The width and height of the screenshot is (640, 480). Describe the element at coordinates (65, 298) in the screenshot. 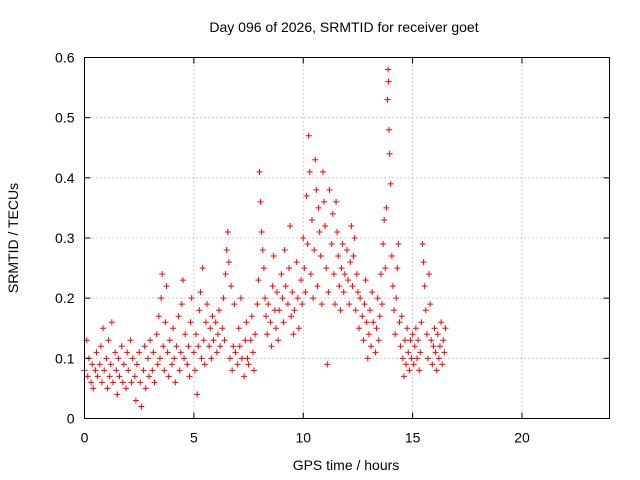

I see `y-tick-label: 0.2` at that location.